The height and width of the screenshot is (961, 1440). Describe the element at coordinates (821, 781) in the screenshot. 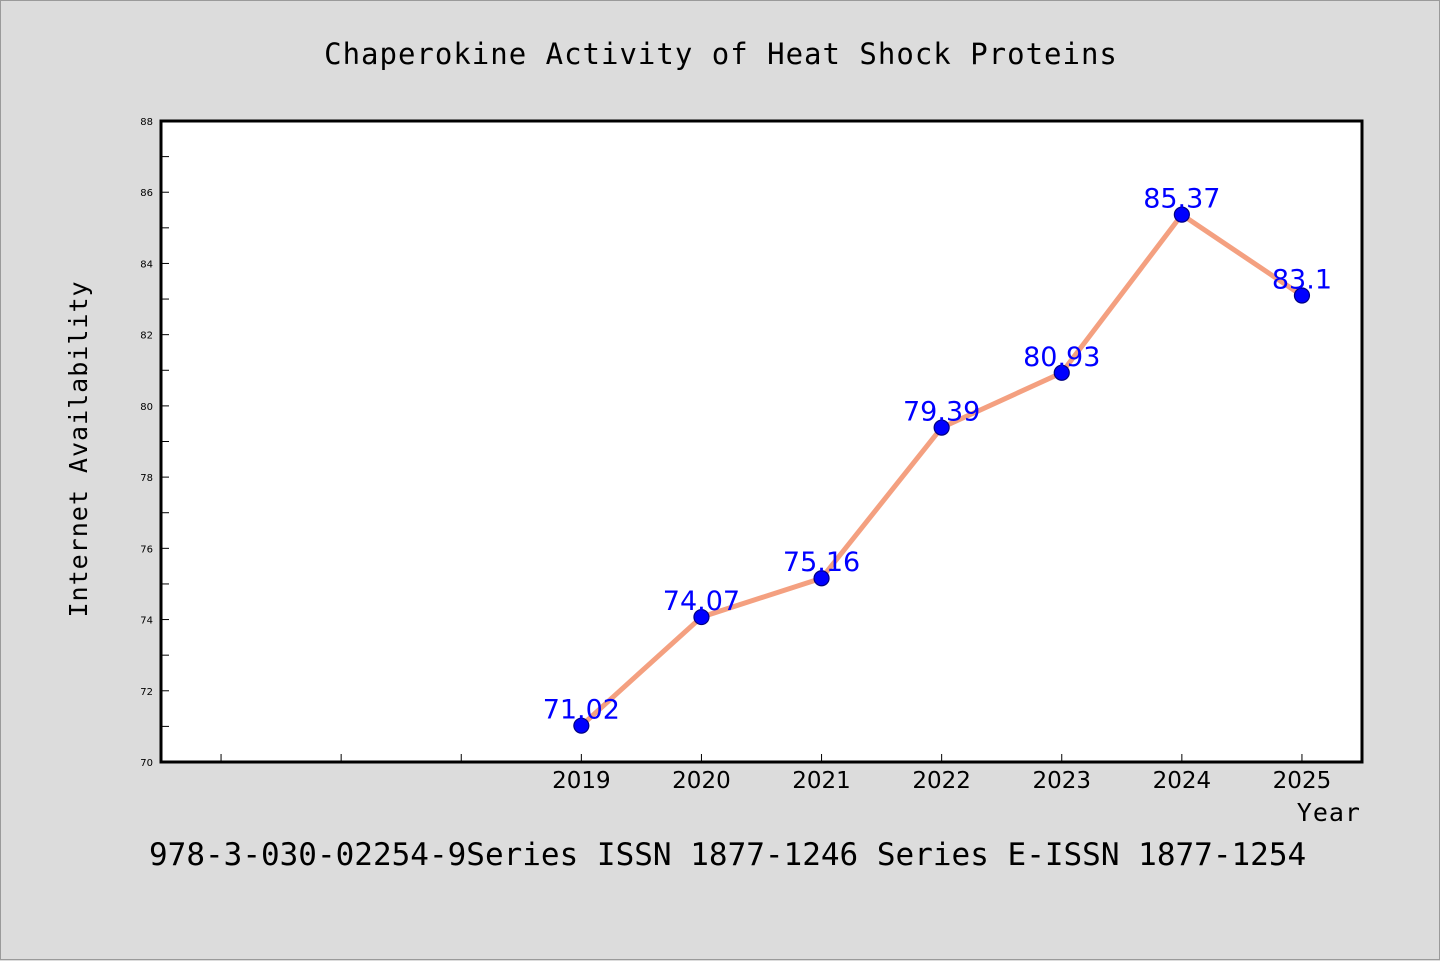

I see `x-tick-label: 2021` at that location.